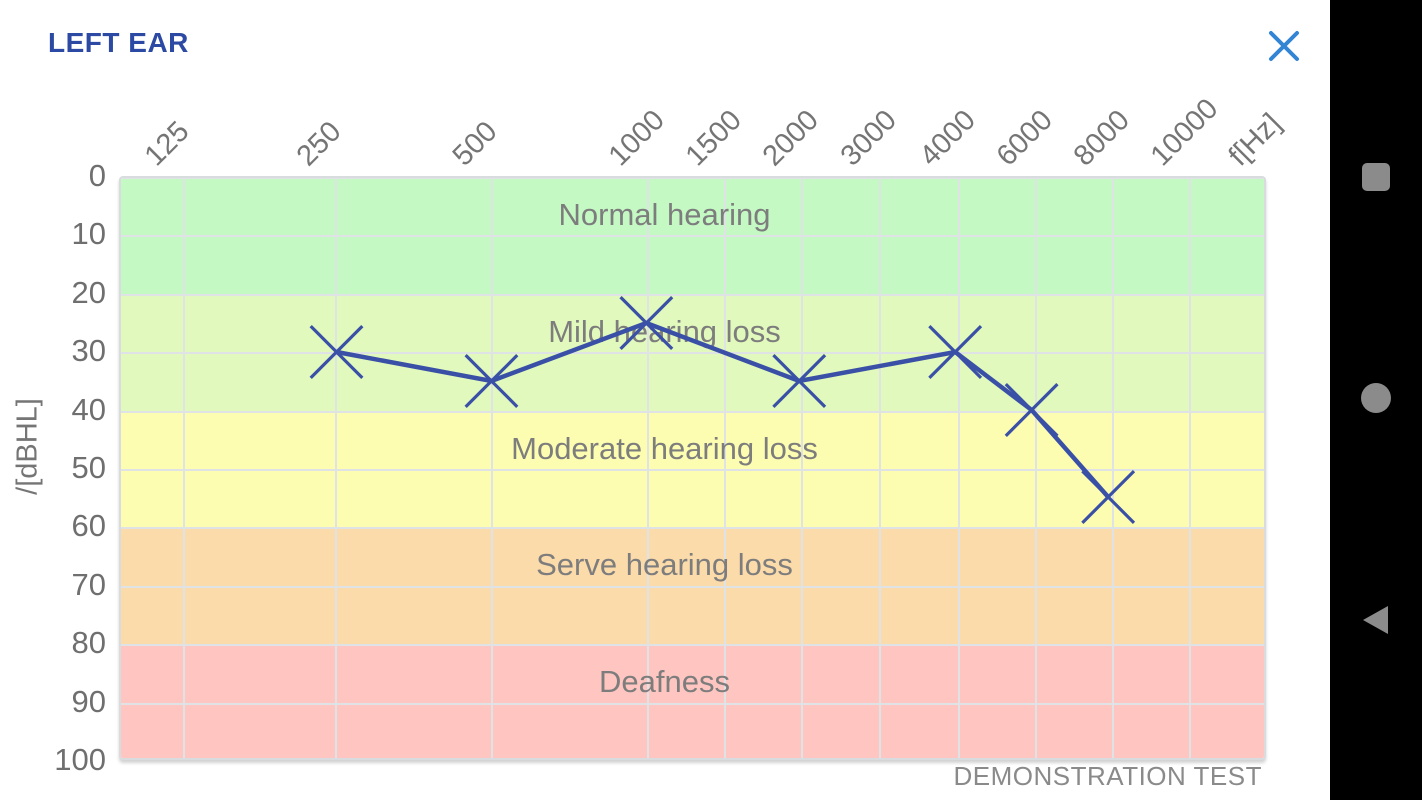 This screenshot has height=800, width=1422. What do you see at coordinates (1376, 177) in the screenshot?
I see `recents-square-icon` at bounding box center [1376, 177].